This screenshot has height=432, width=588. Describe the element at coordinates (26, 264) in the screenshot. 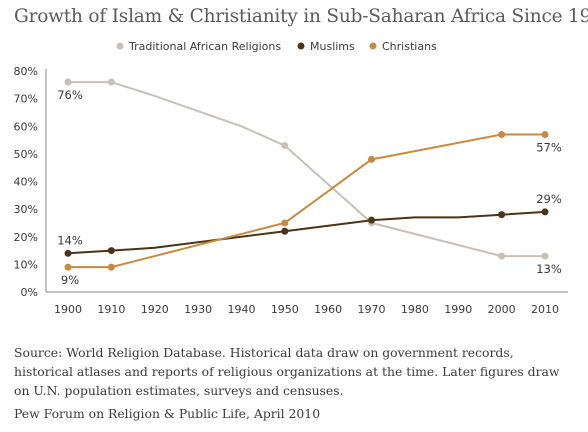

I see `y-tick-label: 10%` at that location.